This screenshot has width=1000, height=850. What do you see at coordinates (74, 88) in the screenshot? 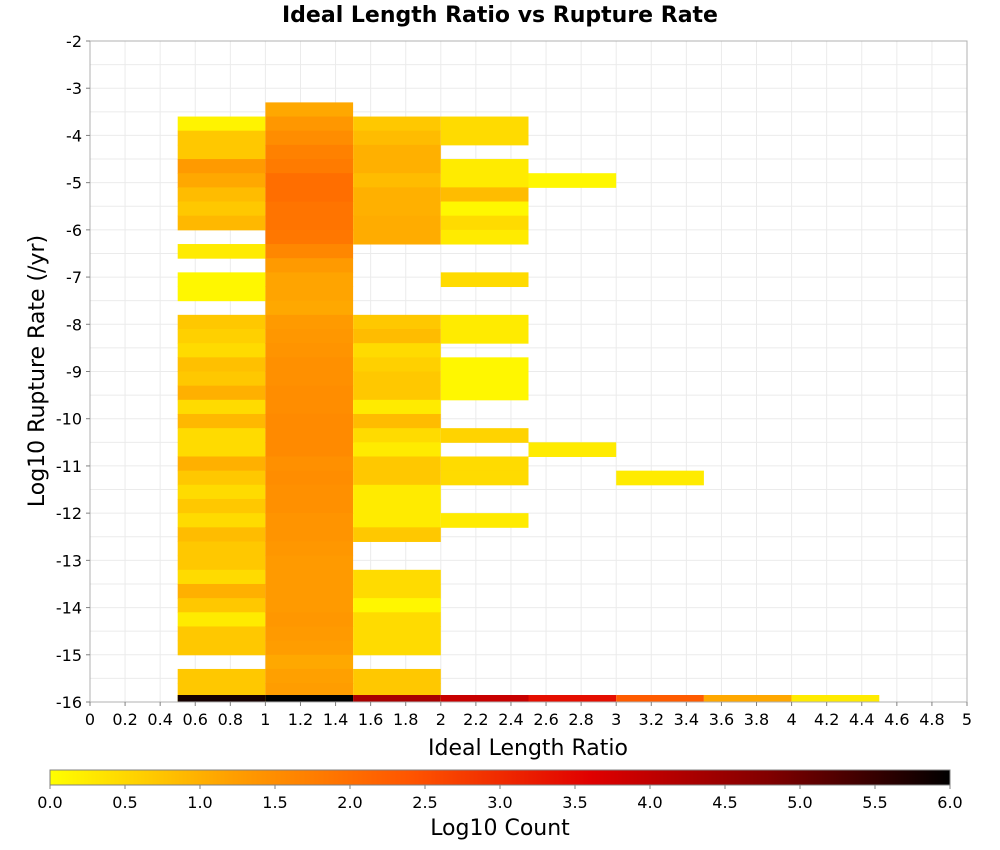
I see `y-tick-label: -3` at bounding box center [74, 88].